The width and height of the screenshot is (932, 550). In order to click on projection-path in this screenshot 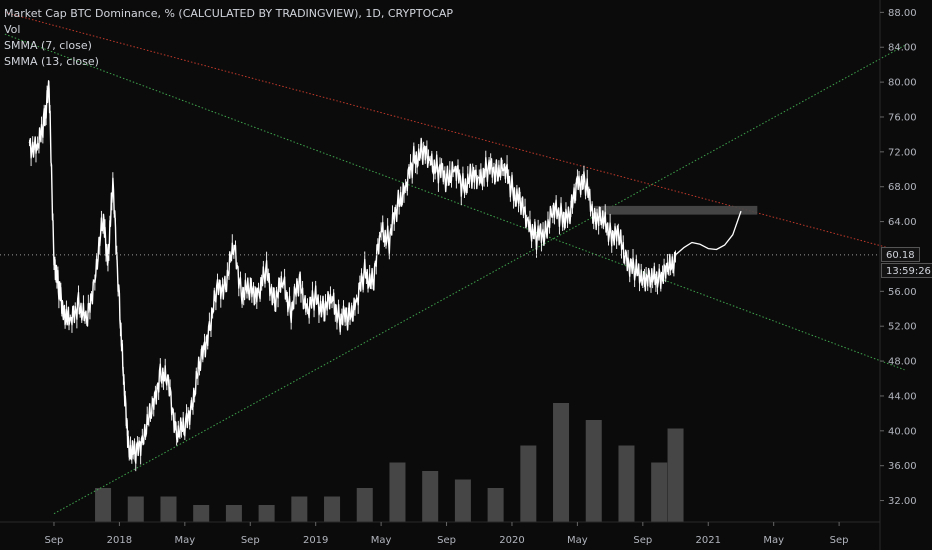, I will do `click(708, 233)`.